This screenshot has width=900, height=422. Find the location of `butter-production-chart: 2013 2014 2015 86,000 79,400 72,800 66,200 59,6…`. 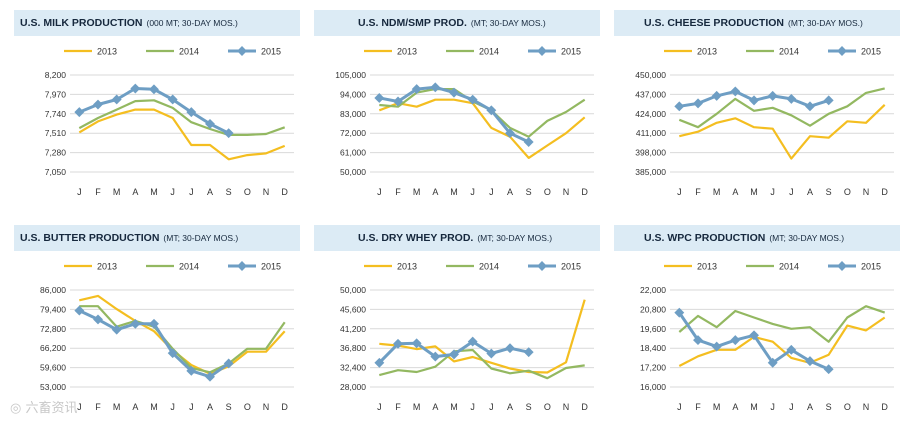

butter-production-chart: 2013 2014 2015 86,000 79,400 72,800 66,200 59,6… is located at coordinates (167, 336).